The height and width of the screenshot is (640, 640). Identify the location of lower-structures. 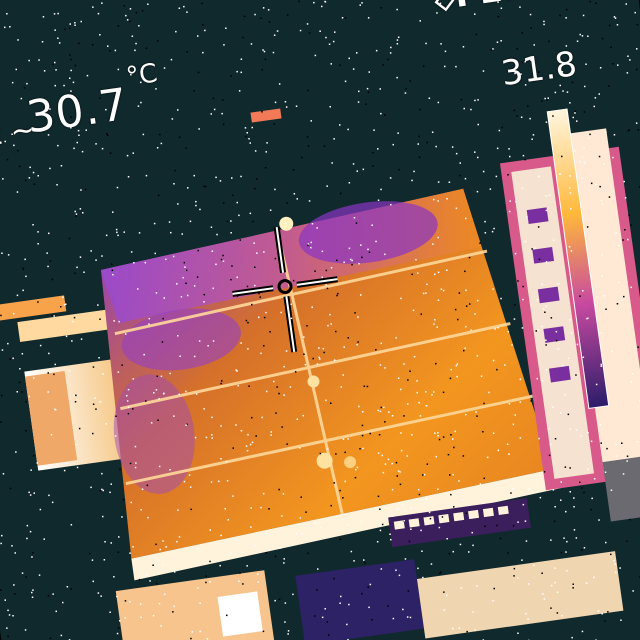
(369, 595).